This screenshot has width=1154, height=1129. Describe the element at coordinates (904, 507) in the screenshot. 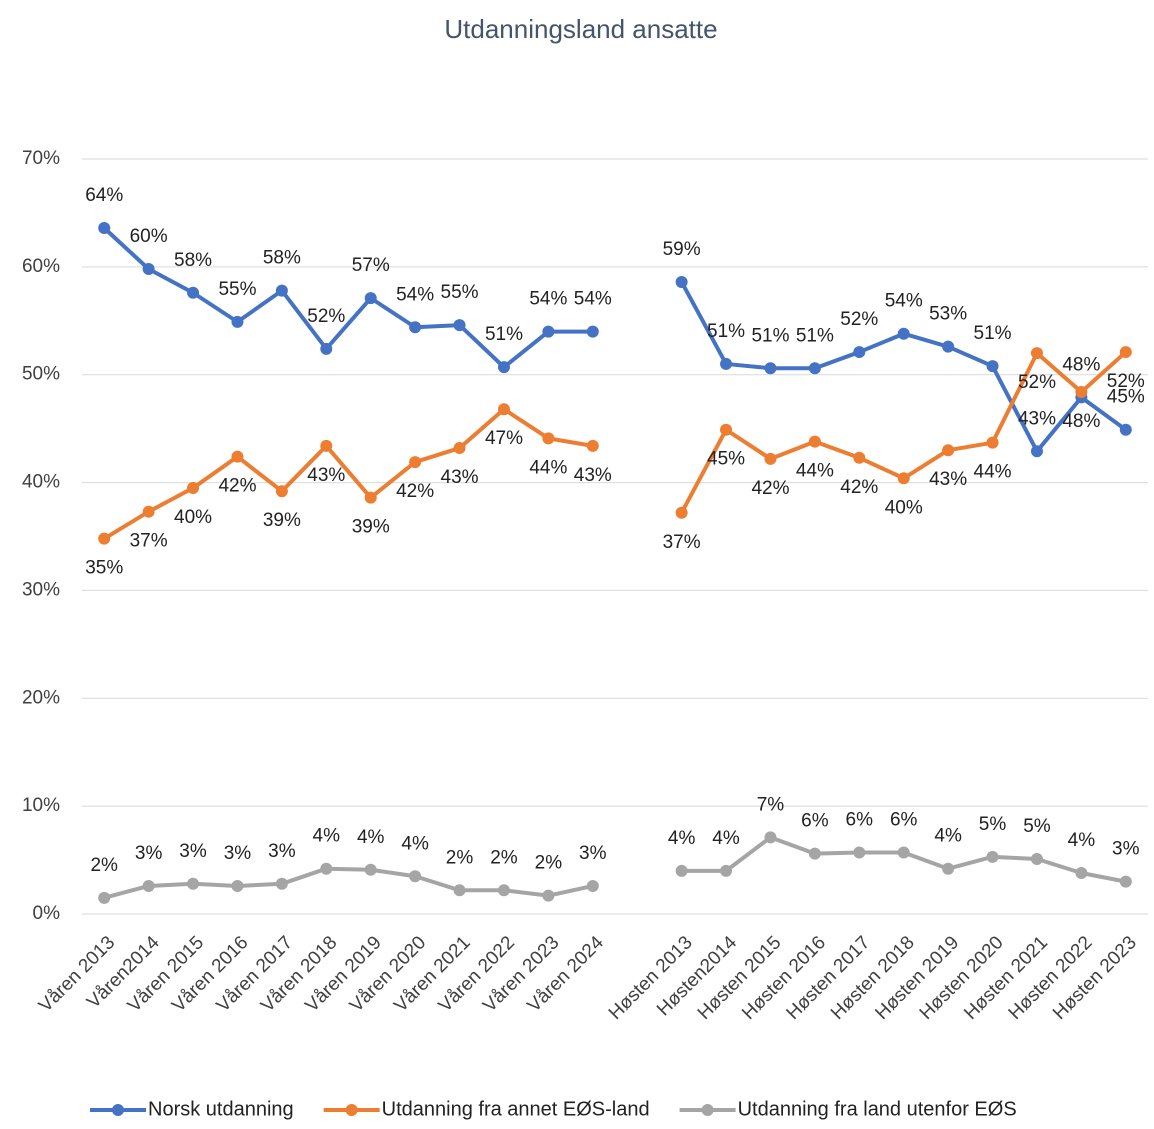

I see `data-label: 40%` at that location.